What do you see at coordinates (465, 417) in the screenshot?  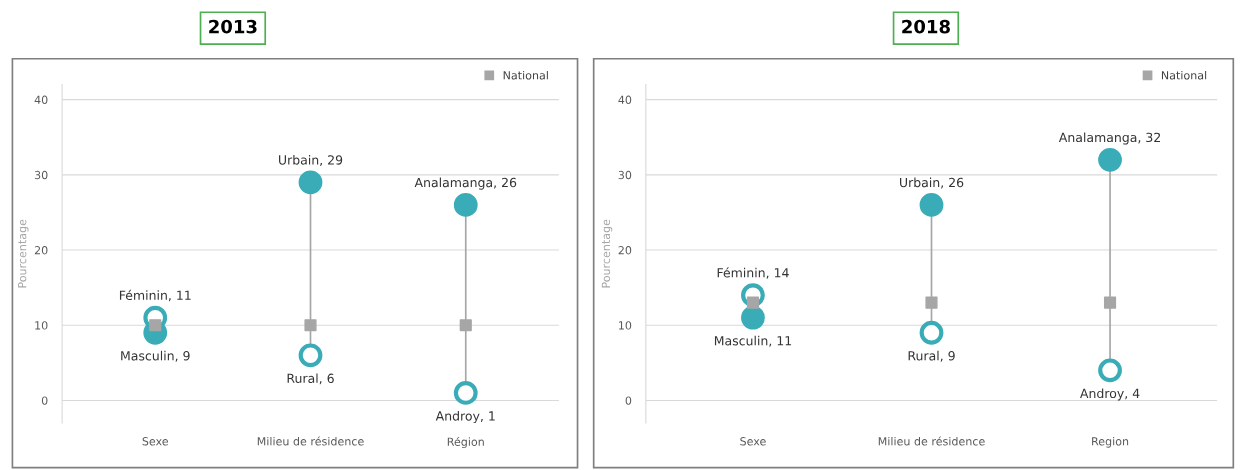 I see `data-label: Androy, 1` at bounding box center [465, 417].